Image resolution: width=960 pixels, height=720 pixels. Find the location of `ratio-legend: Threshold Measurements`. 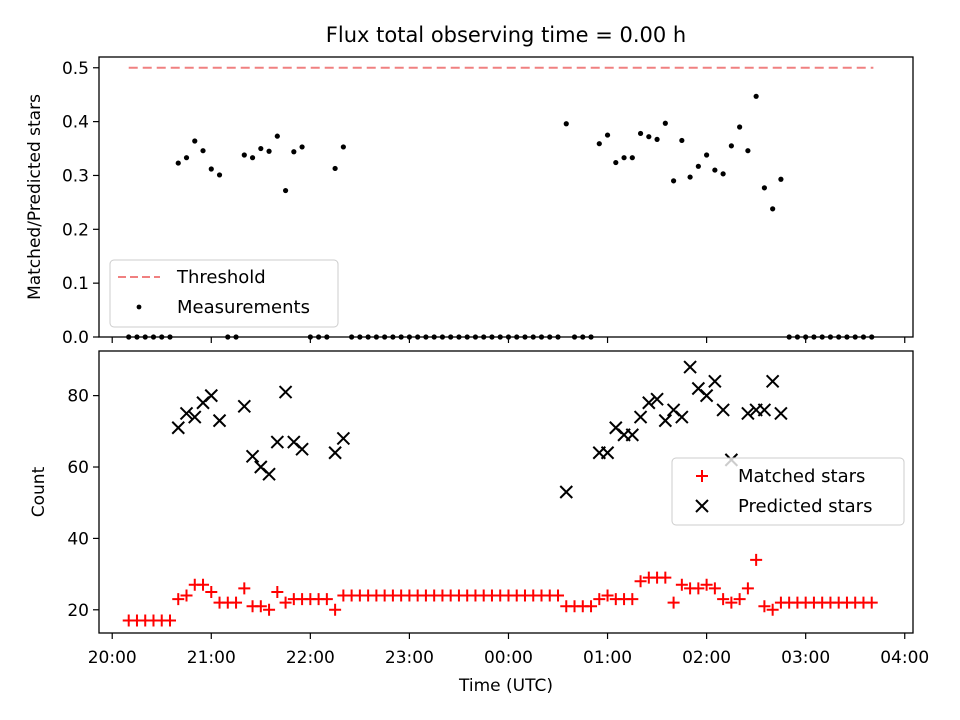

ratio-legend: Threshold Measurements is located at coordinates (224, 293).